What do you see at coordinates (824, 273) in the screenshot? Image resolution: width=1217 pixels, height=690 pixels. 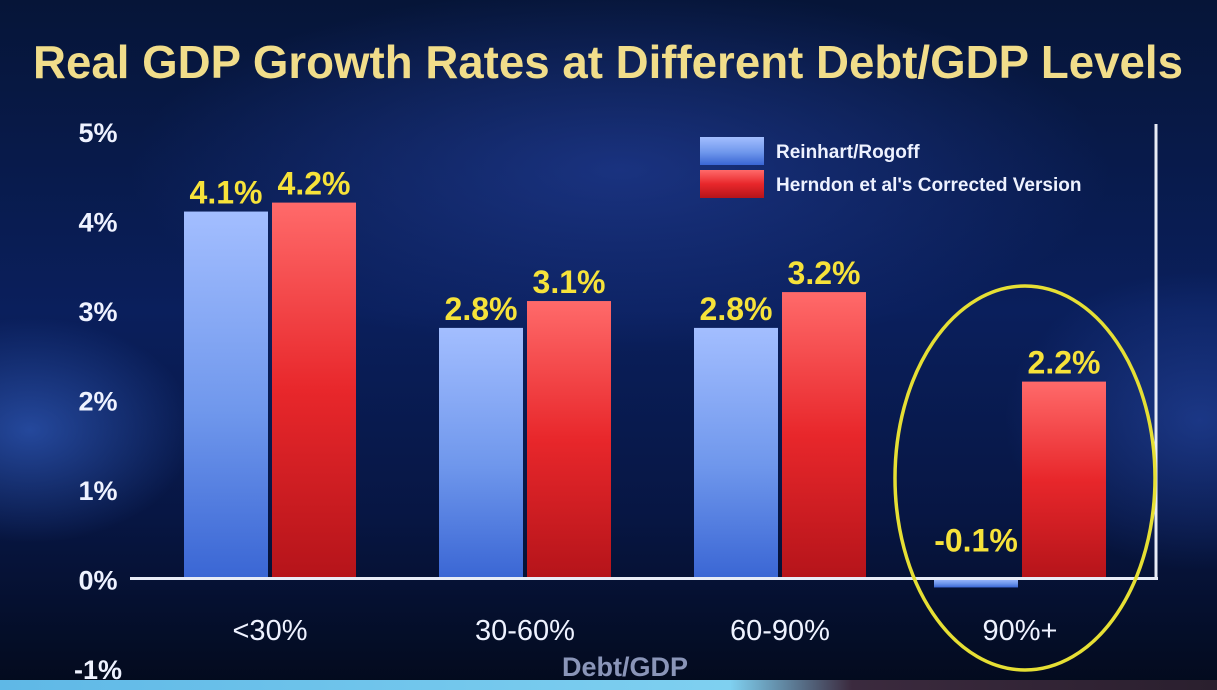 I see `bar-value-label: 3.2%` at bounding box center [824, 273].